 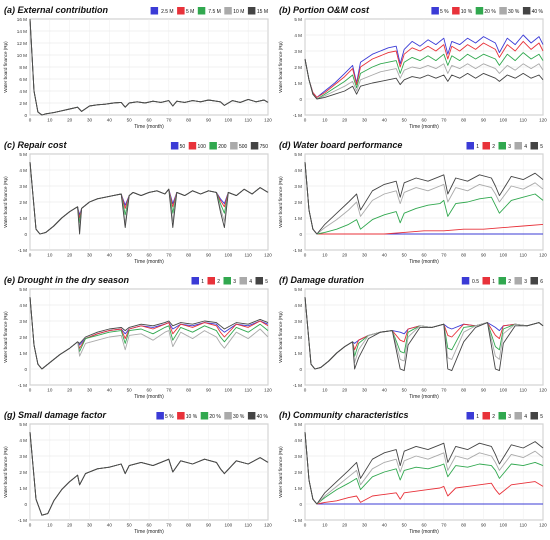 What do you see at coordinates (222, 147) in the screenshot?
I see `legend-label: 200` at bounding box center [222, 147].